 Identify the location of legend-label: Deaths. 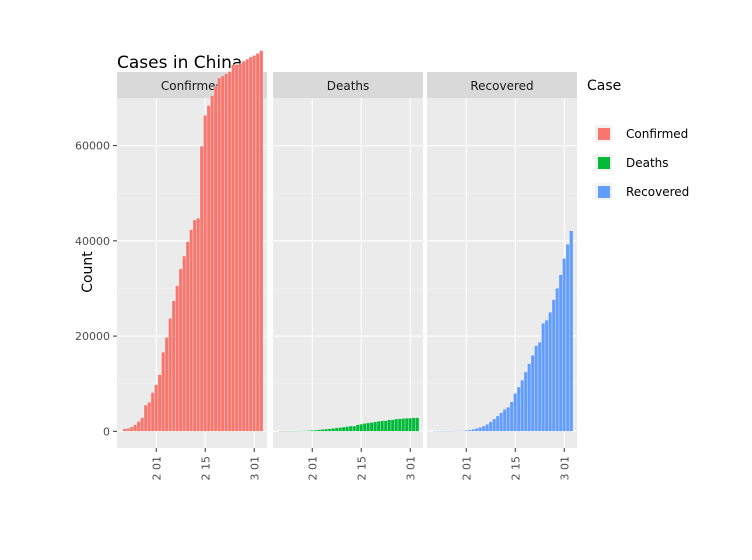
(647, 163).